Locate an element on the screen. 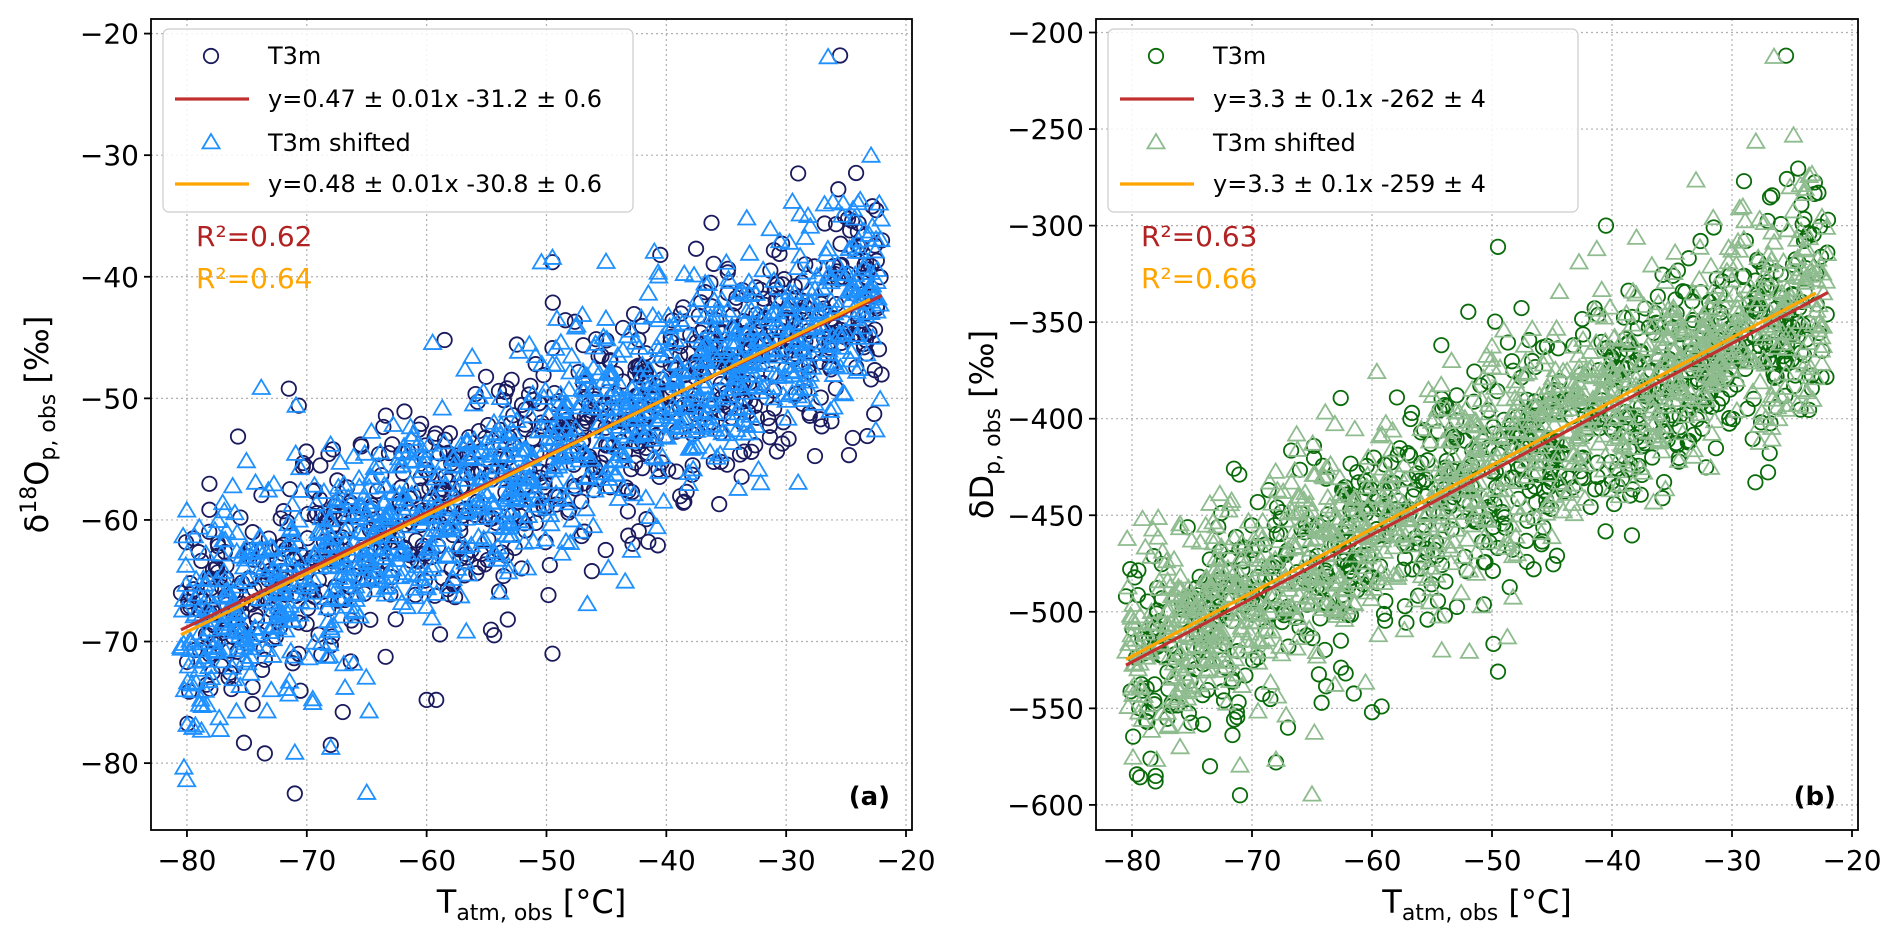 The image size is (1892, 937). y-axis-title-pre: δ is located at coordinates (982, 509).